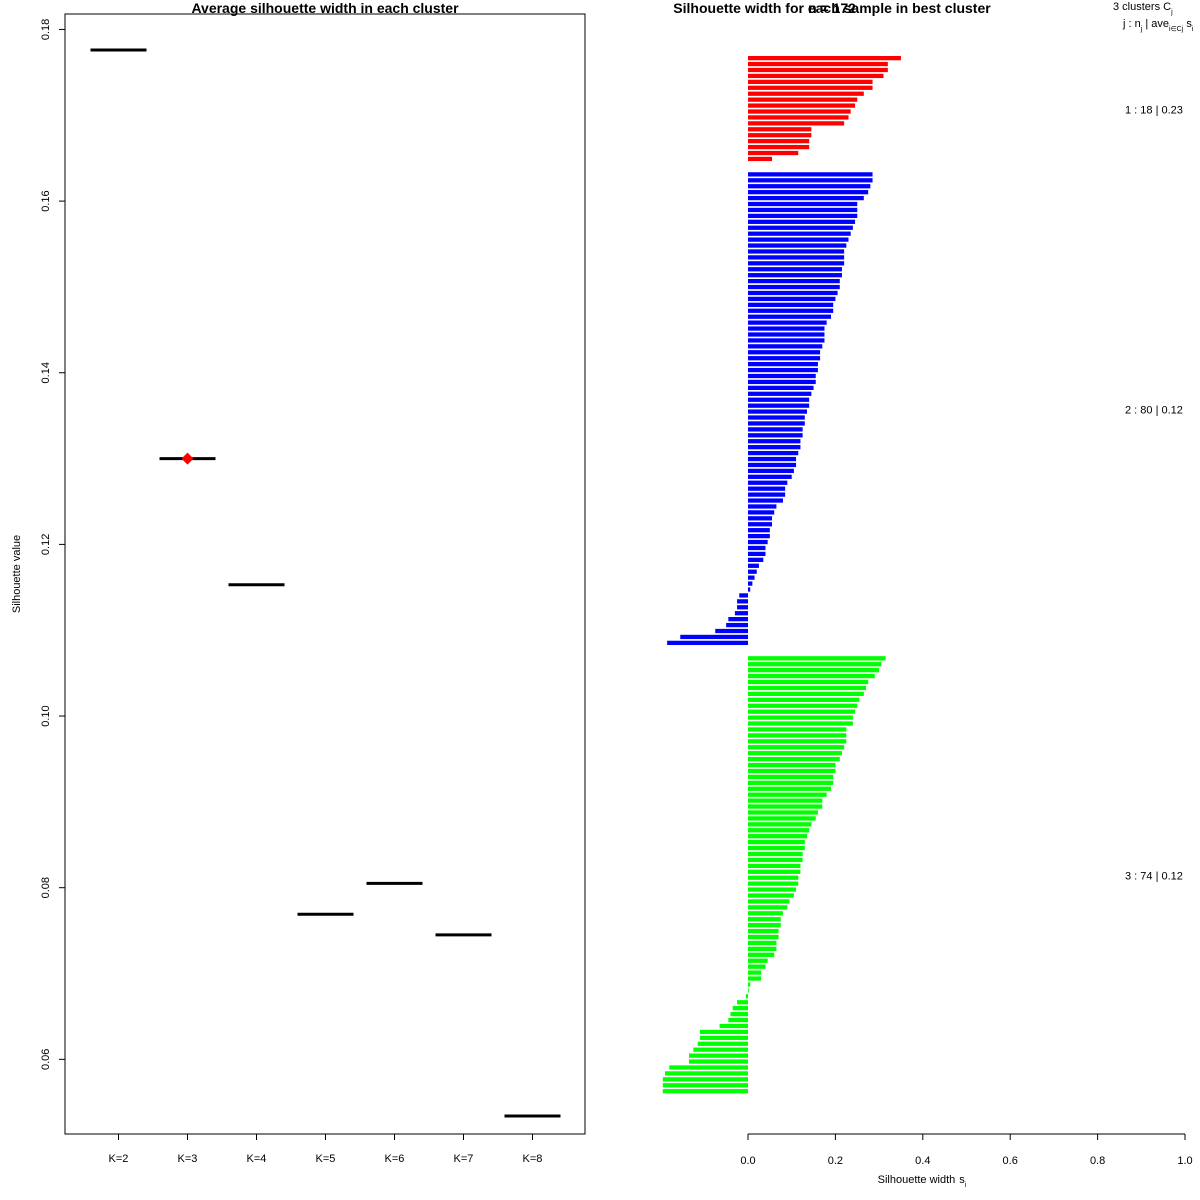 This screenshot has width=1200, height=1200. Describe the element at coordinates (1154, 110) in the screenshot. I see `cluster-label-1: 1 : 18 | 0.23` at that location.